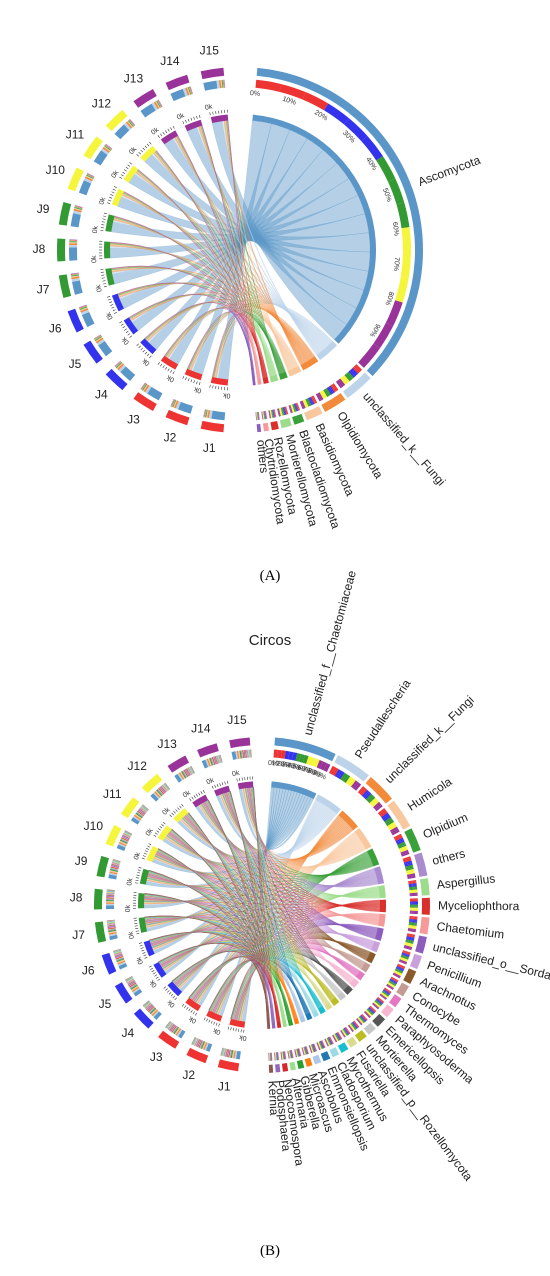  I want to click on taxon-band-emericellopsis-j5, so click(371, 1010).